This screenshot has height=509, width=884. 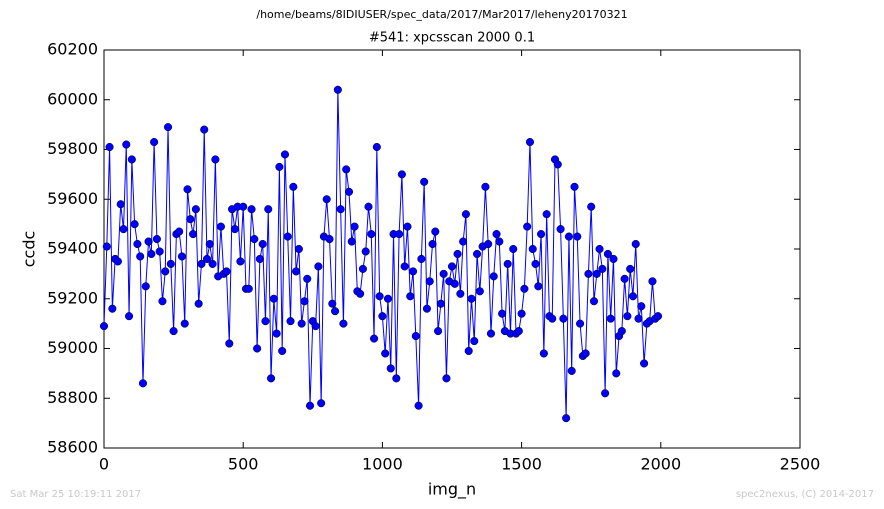 What do you see at coordinates (72, 447) in the screenshot?
I see `y-tick-label: 58600` at bounding box center [72, 447].